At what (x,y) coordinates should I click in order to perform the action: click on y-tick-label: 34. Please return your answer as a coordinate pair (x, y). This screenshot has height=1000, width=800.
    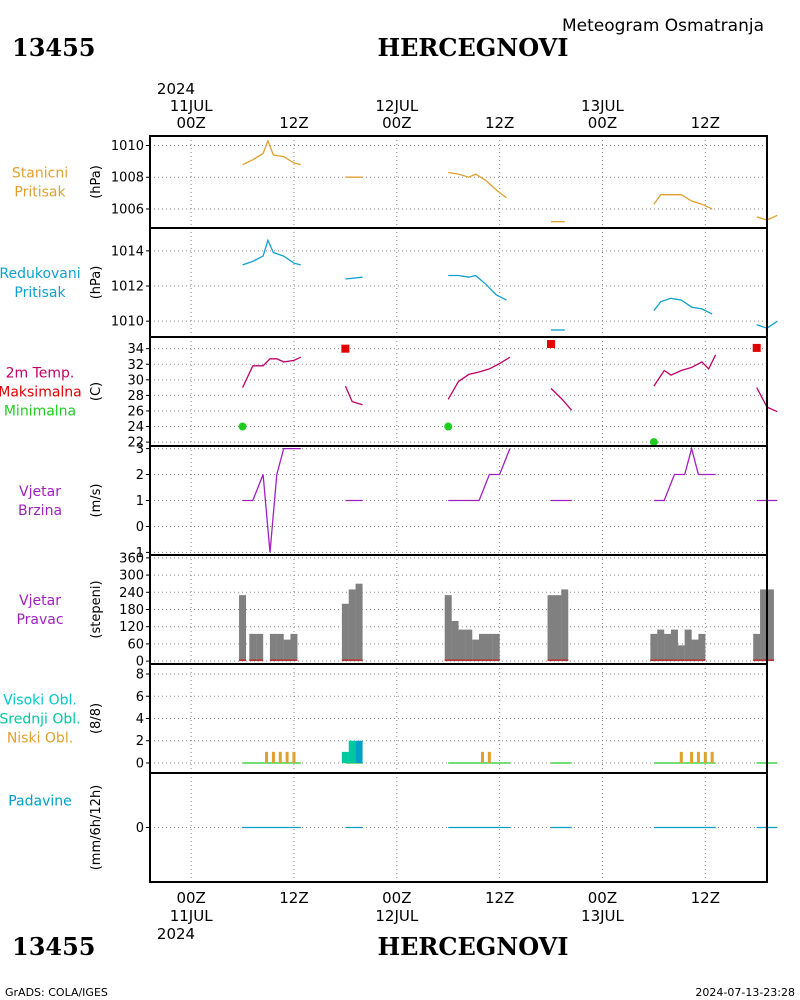
    Looking at the image, I should click on (135, 349).